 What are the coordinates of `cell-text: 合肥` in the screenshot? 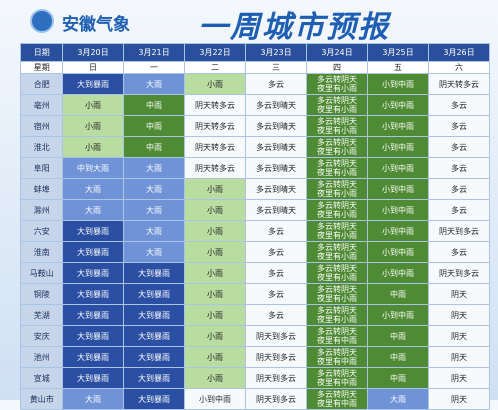 It's located at (41, 84).